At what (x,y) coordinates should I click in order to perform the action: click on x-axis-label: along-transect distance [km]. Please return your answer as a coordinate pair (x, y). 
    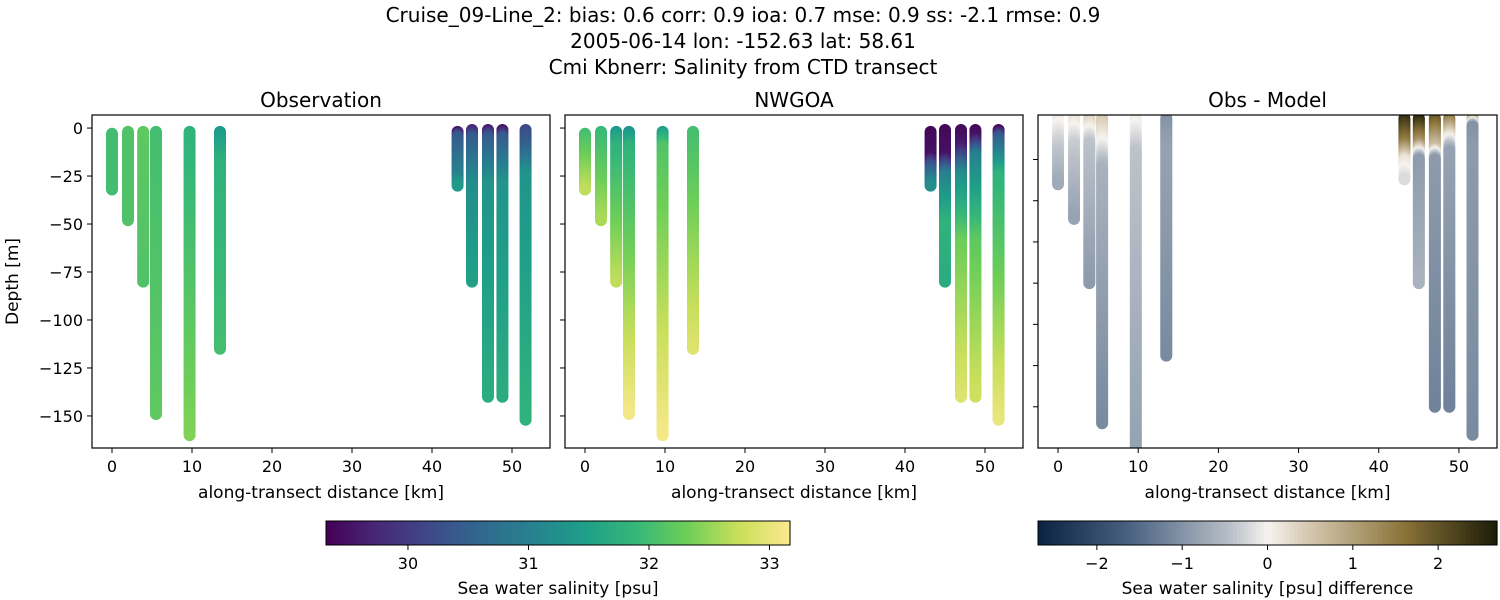
    Looking at the image, I should click on (794, 493).